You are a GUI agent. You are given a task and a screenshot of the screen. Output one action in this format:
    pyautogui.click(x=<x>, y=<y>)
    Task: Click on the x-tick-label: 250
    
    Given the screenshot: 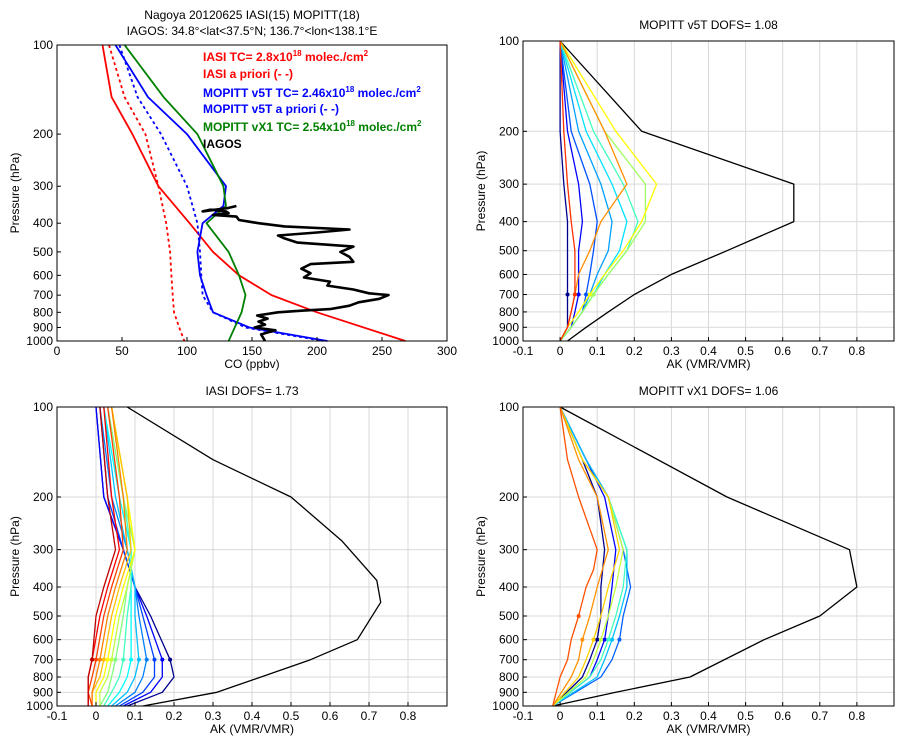 What is the action you would take?
    pyautogui.click(x=382, y=351)
    